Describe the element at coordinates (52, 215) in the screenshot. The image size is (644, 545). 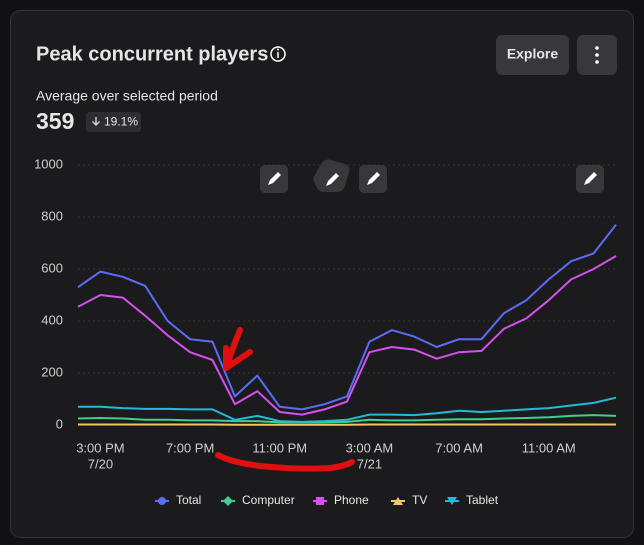
I see `y-tick-label: 800` at that location.